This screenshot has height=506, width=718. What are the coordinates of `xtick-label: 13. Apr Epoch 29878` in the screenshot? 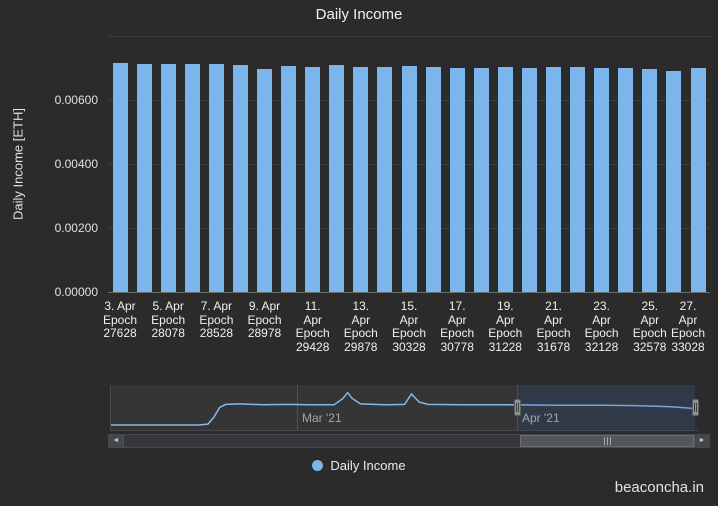 It's located at (360, 326).